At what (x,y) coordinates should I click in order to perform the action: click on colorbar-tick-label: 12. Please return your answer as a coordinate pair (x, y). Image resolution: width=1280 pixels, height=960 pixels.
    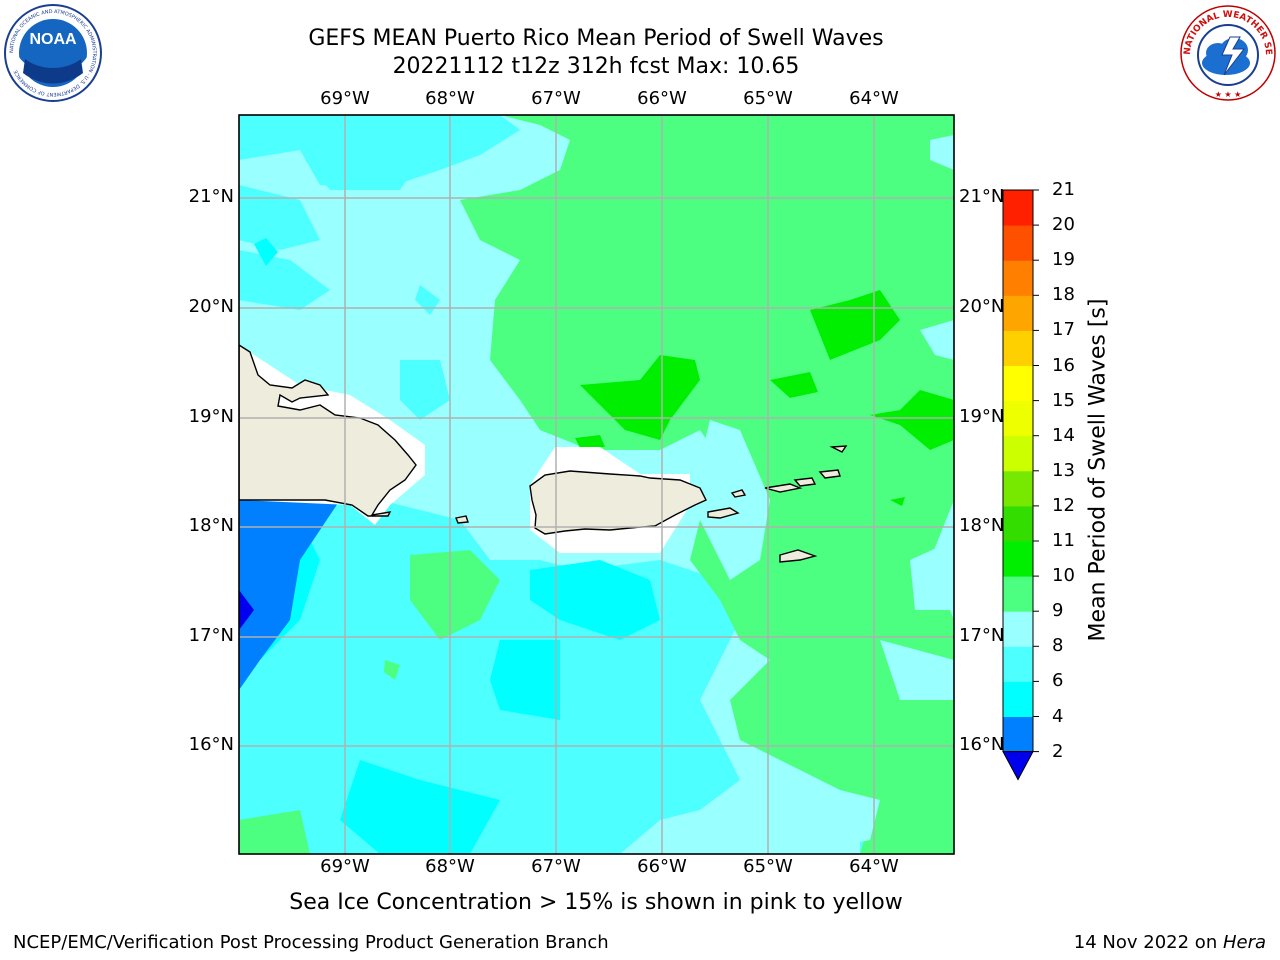
    Looking at the image, I should click on (1063, 505).